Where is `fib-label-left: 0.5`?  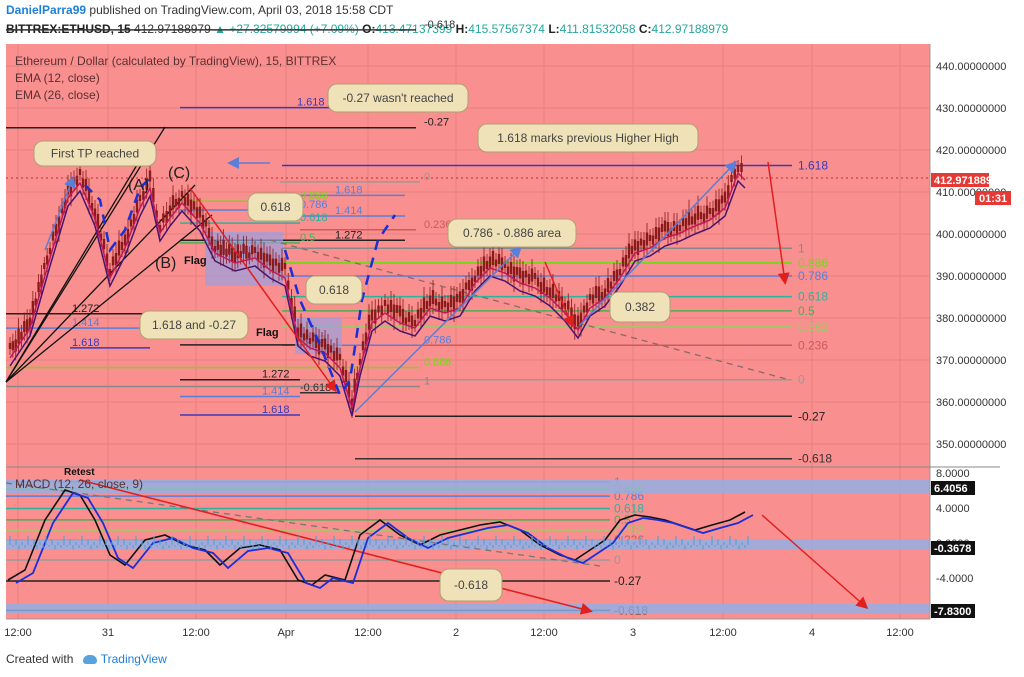 fib-label-left: 0.5 is located at coordinates (307, 238).